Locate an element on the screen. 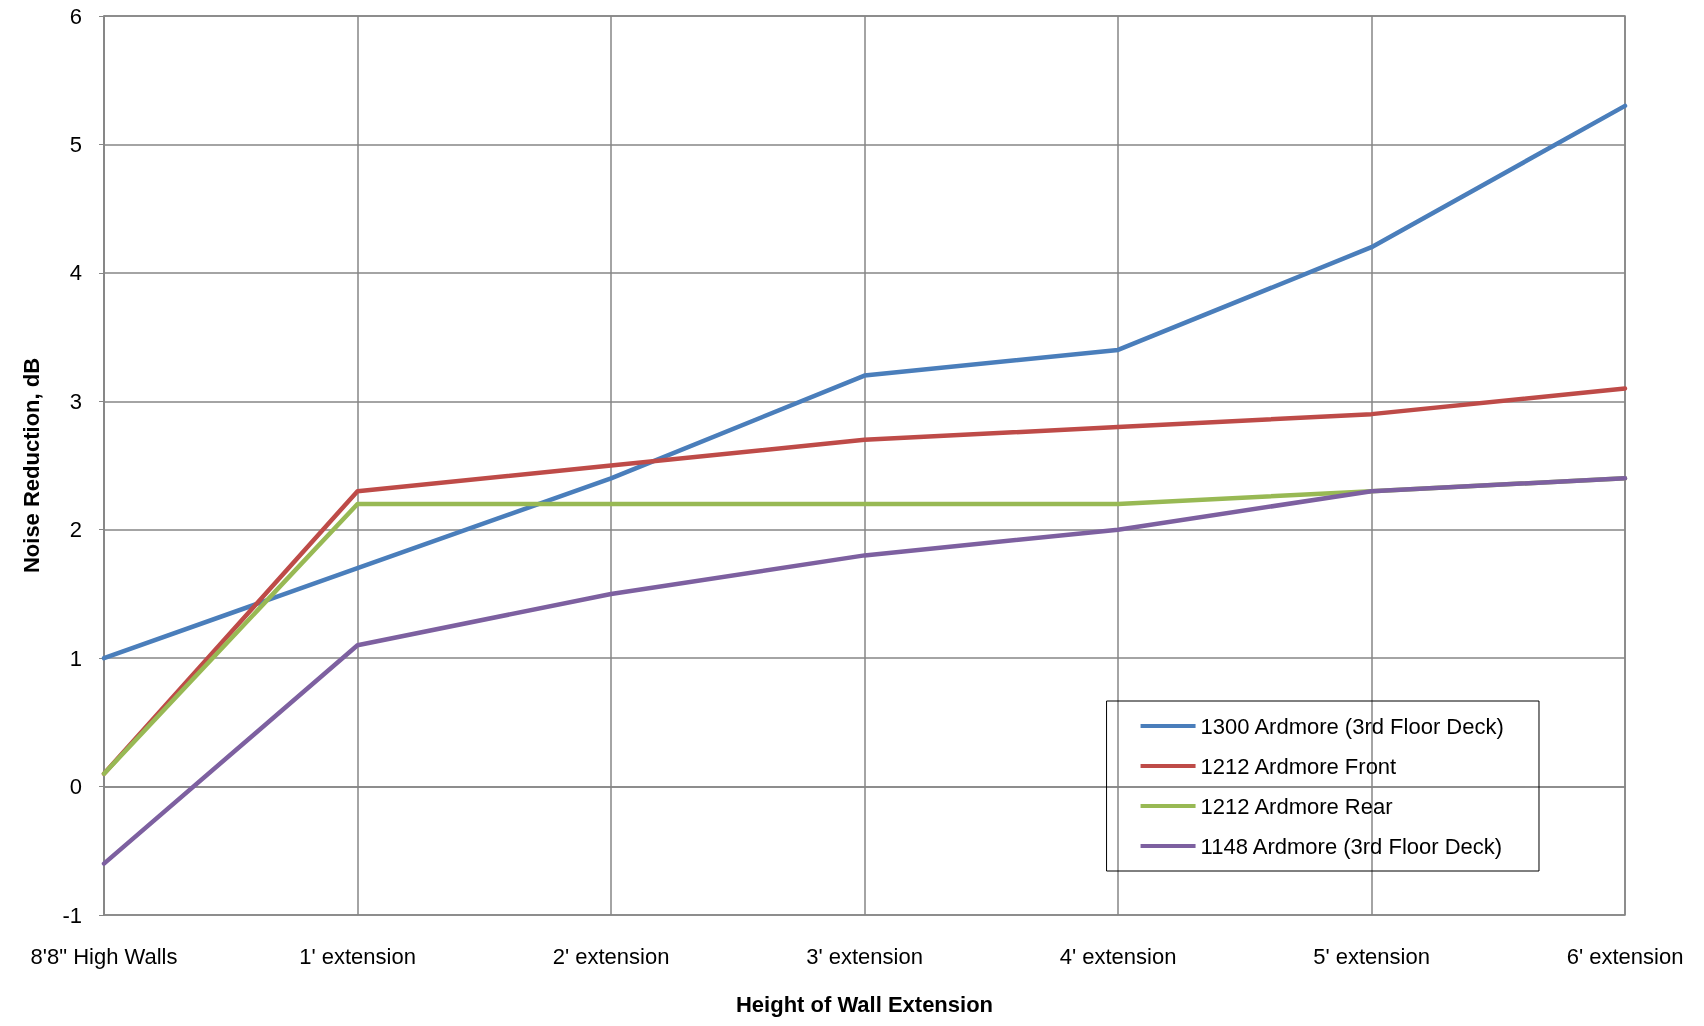 The width and height of the screenshot is (1704, 1026). y-axis-title: Noise Reduction, dB is located at coordinates (31, 465).